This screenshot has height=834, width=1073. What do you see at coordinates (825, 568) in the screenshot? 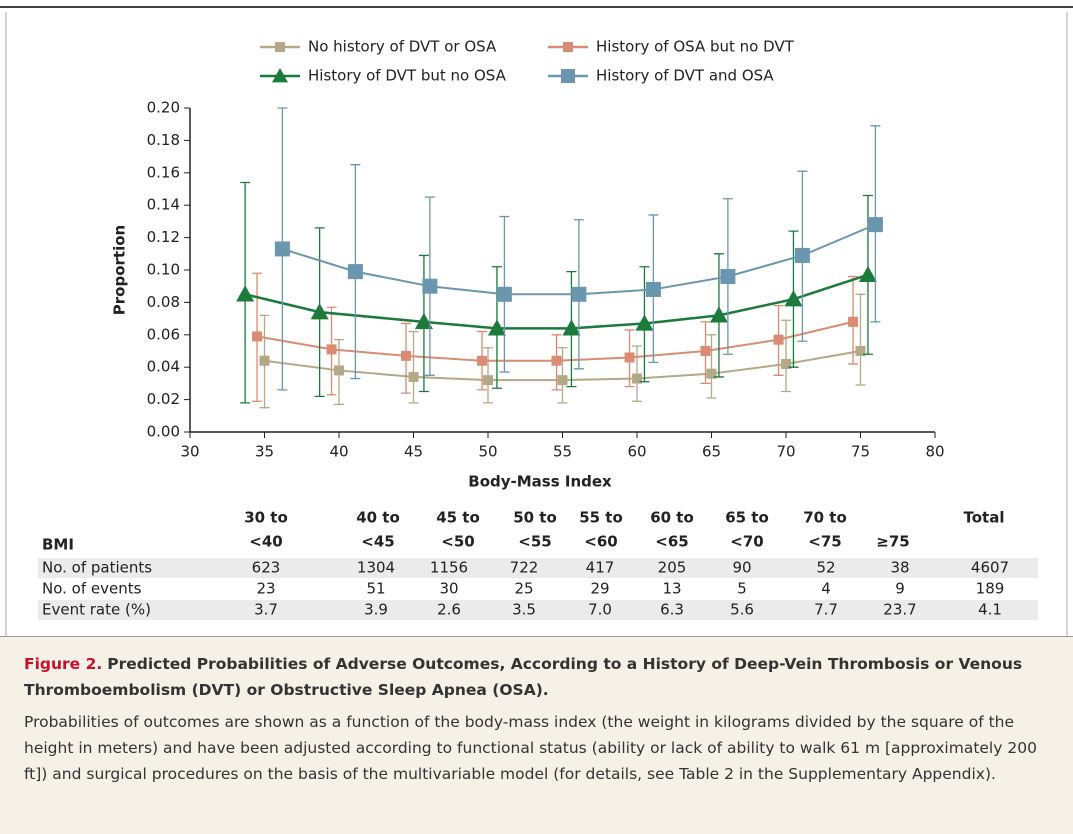
I see `table-cell: 52` at bounding box center [825, 568].